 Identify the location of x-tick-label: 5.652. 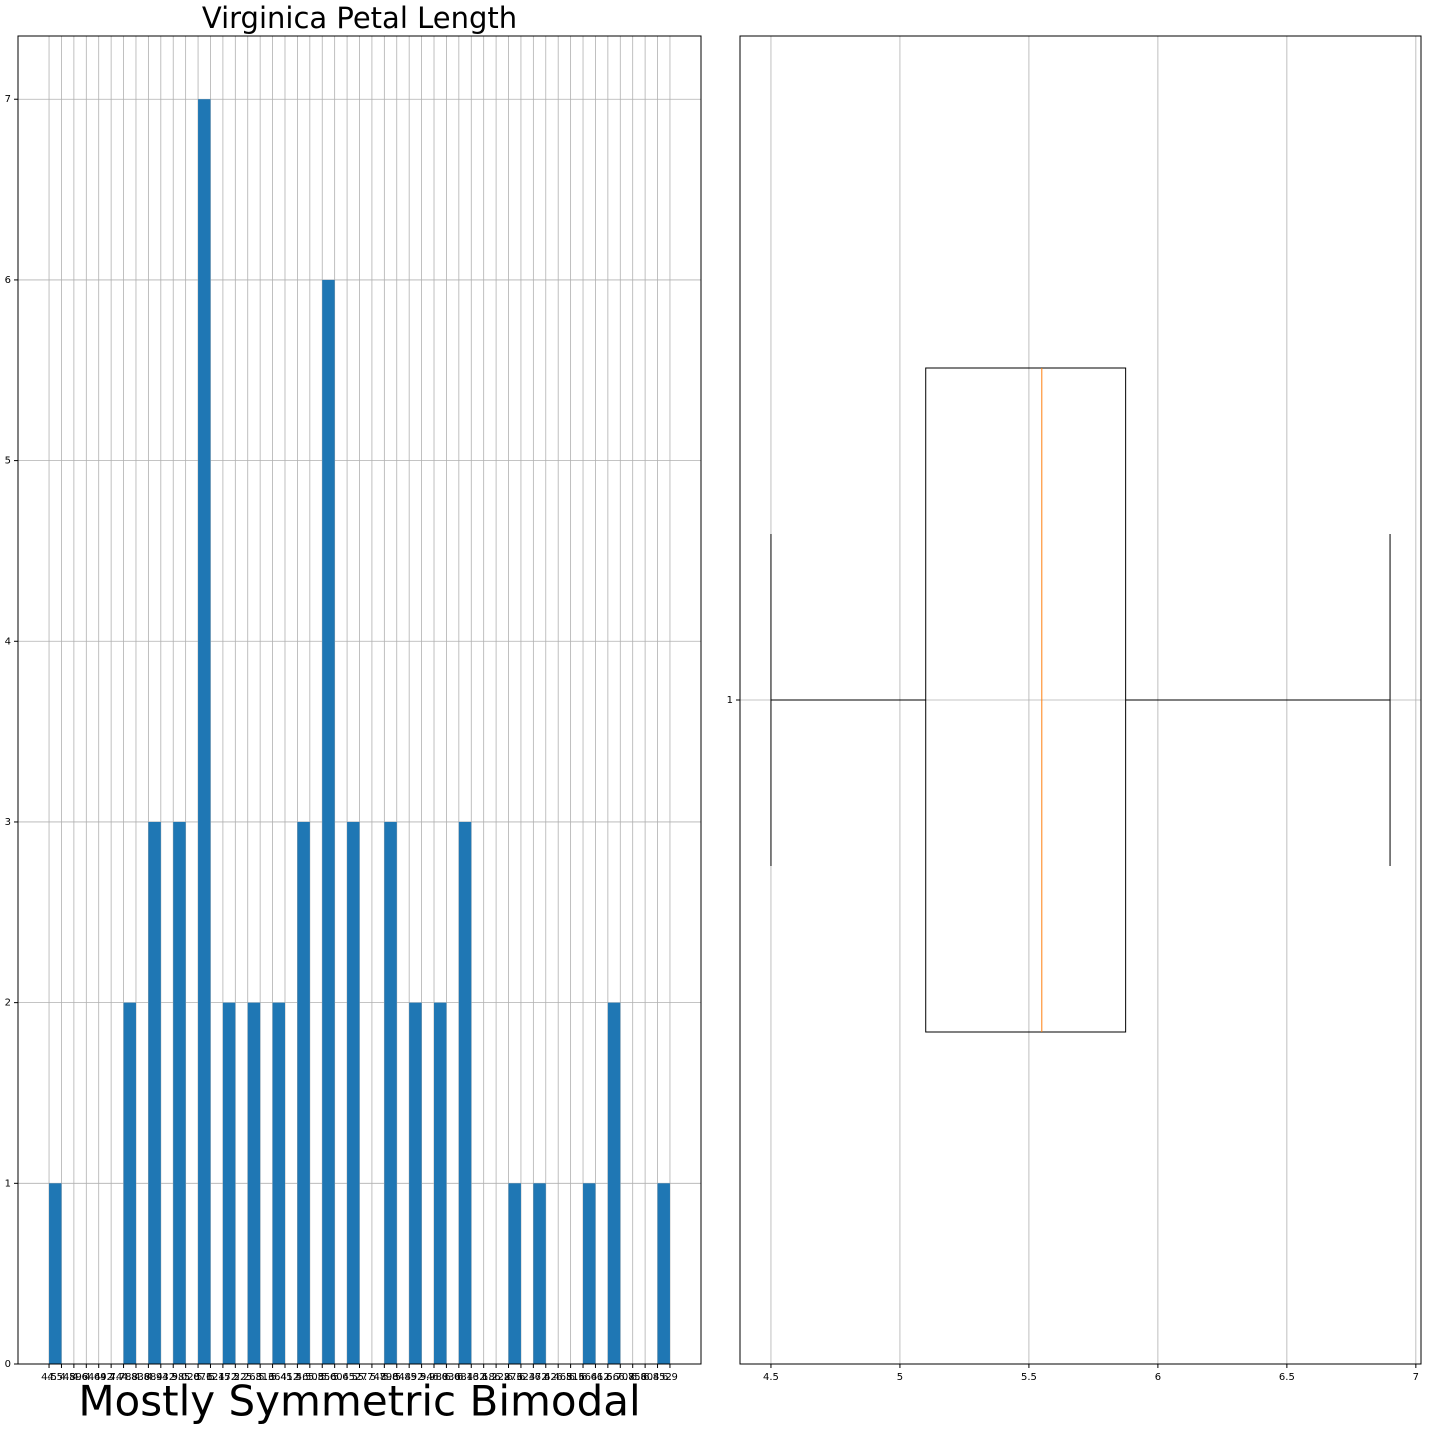
(347, 1377).